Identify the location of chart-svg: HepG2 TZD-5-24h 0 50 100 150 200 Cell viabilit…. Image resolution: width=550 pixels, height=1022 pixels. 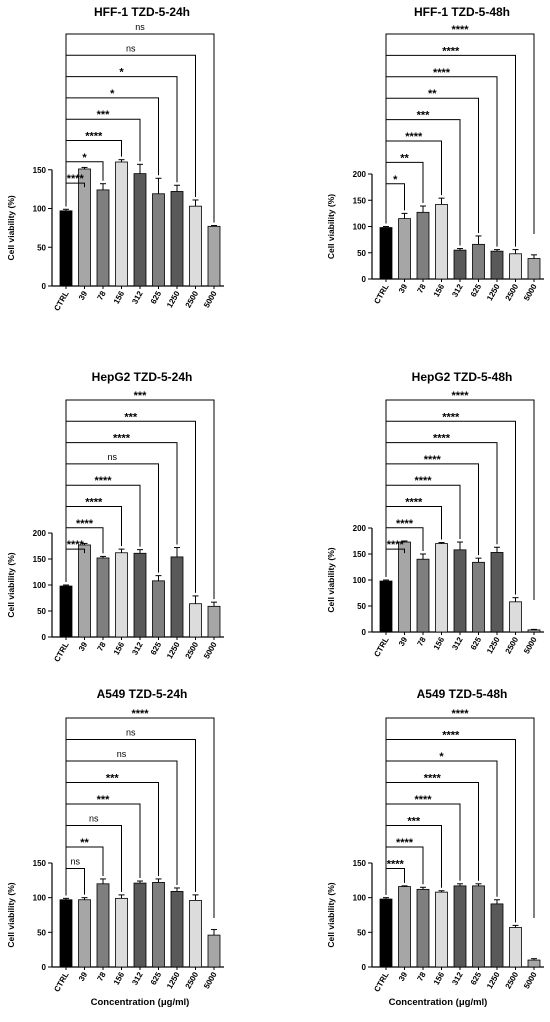
(115, 516).